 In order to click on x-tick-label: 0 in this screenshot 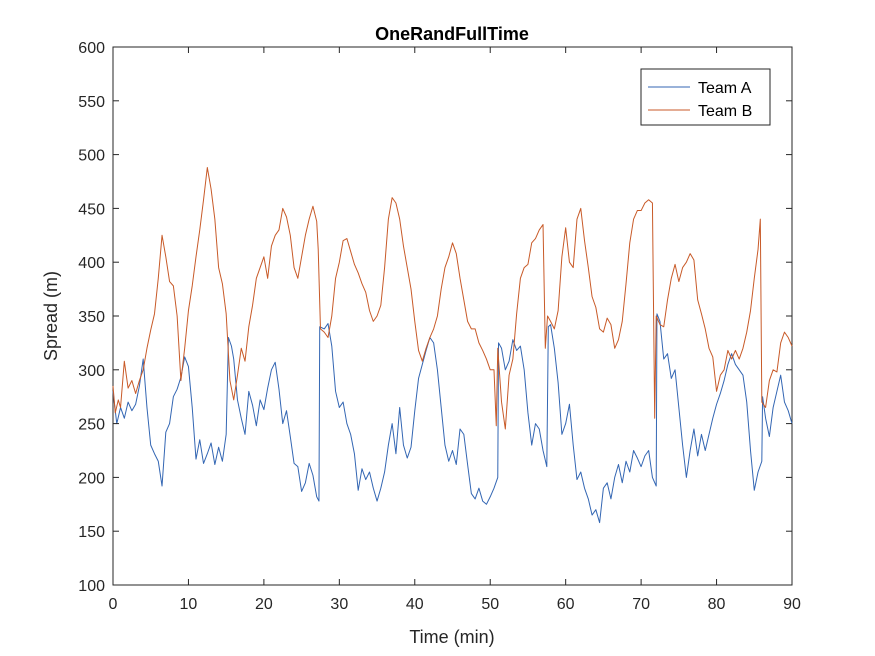, I will do `click(113, 604)`.